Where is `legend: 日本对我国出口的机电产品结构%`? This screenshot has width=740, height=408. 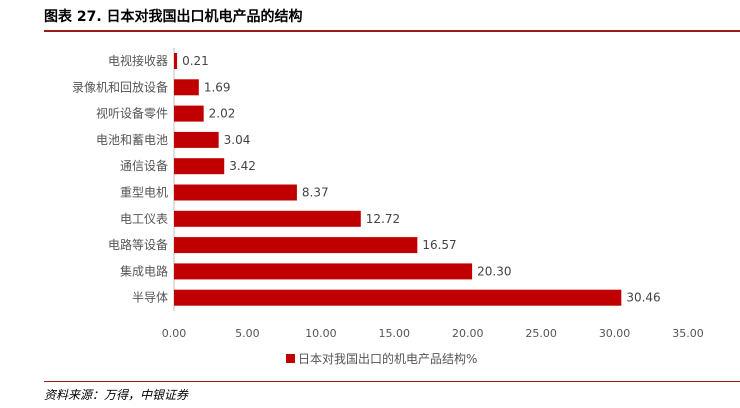
legend: 日本对我国出口的机电产品结构% is located at coordinates (381, 358).